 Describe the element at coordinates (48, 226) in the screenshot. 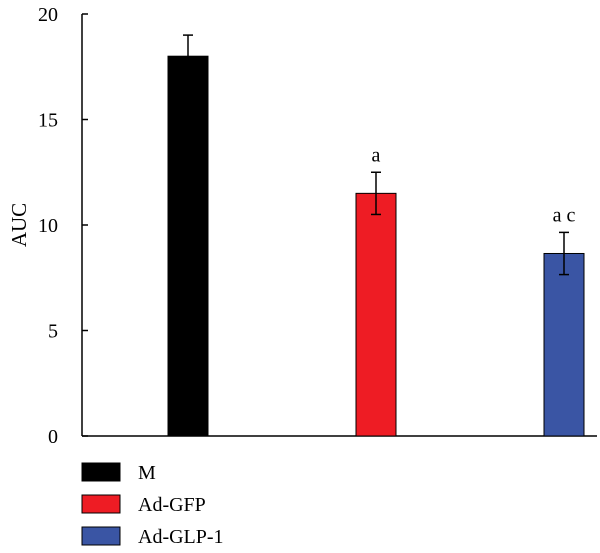

I see `y-tick-label: 10` at that location.